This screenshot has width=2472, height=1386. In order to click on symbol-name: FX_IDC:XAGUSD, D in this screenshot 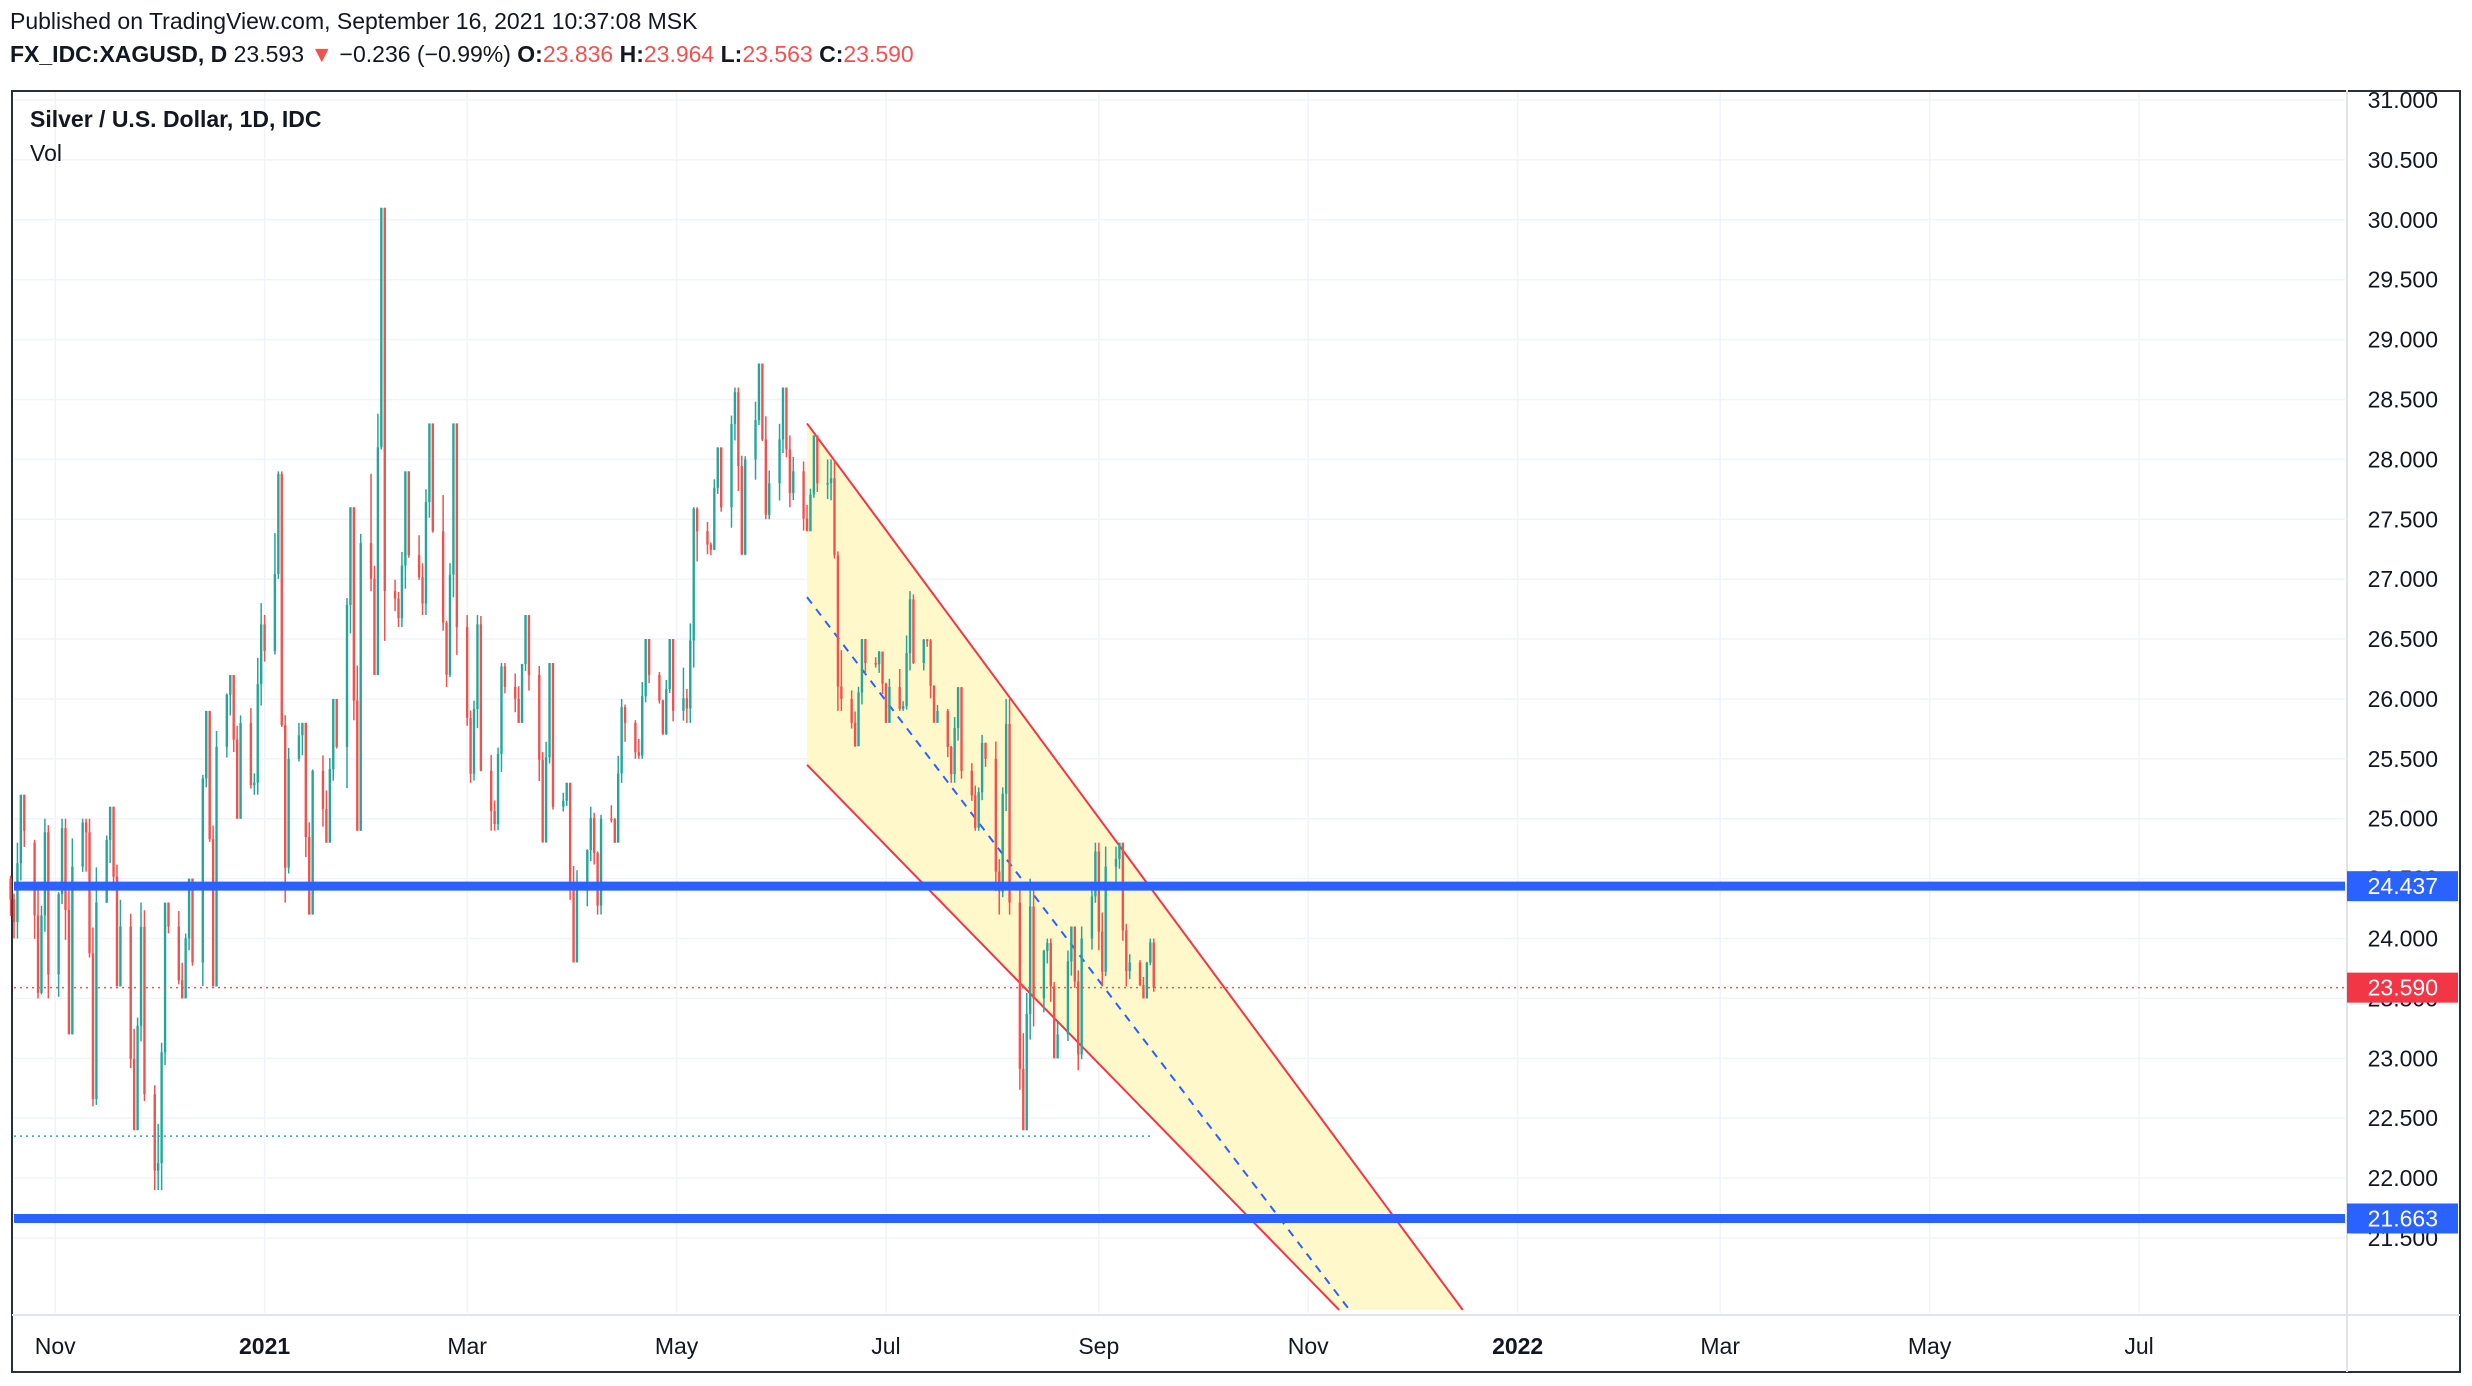, I will do `click(119, 54)`.